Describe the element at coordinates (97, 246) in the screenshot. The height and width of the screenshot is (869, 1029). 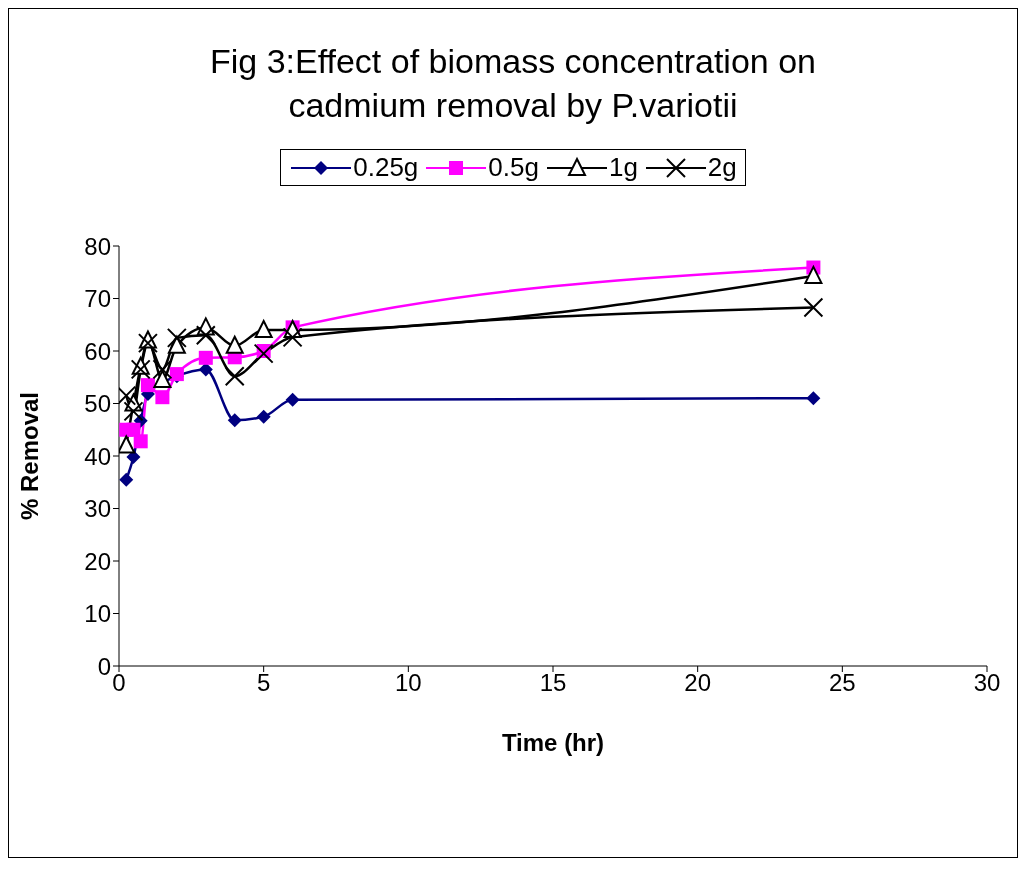
I see `y-tick-label: 80` at that location.